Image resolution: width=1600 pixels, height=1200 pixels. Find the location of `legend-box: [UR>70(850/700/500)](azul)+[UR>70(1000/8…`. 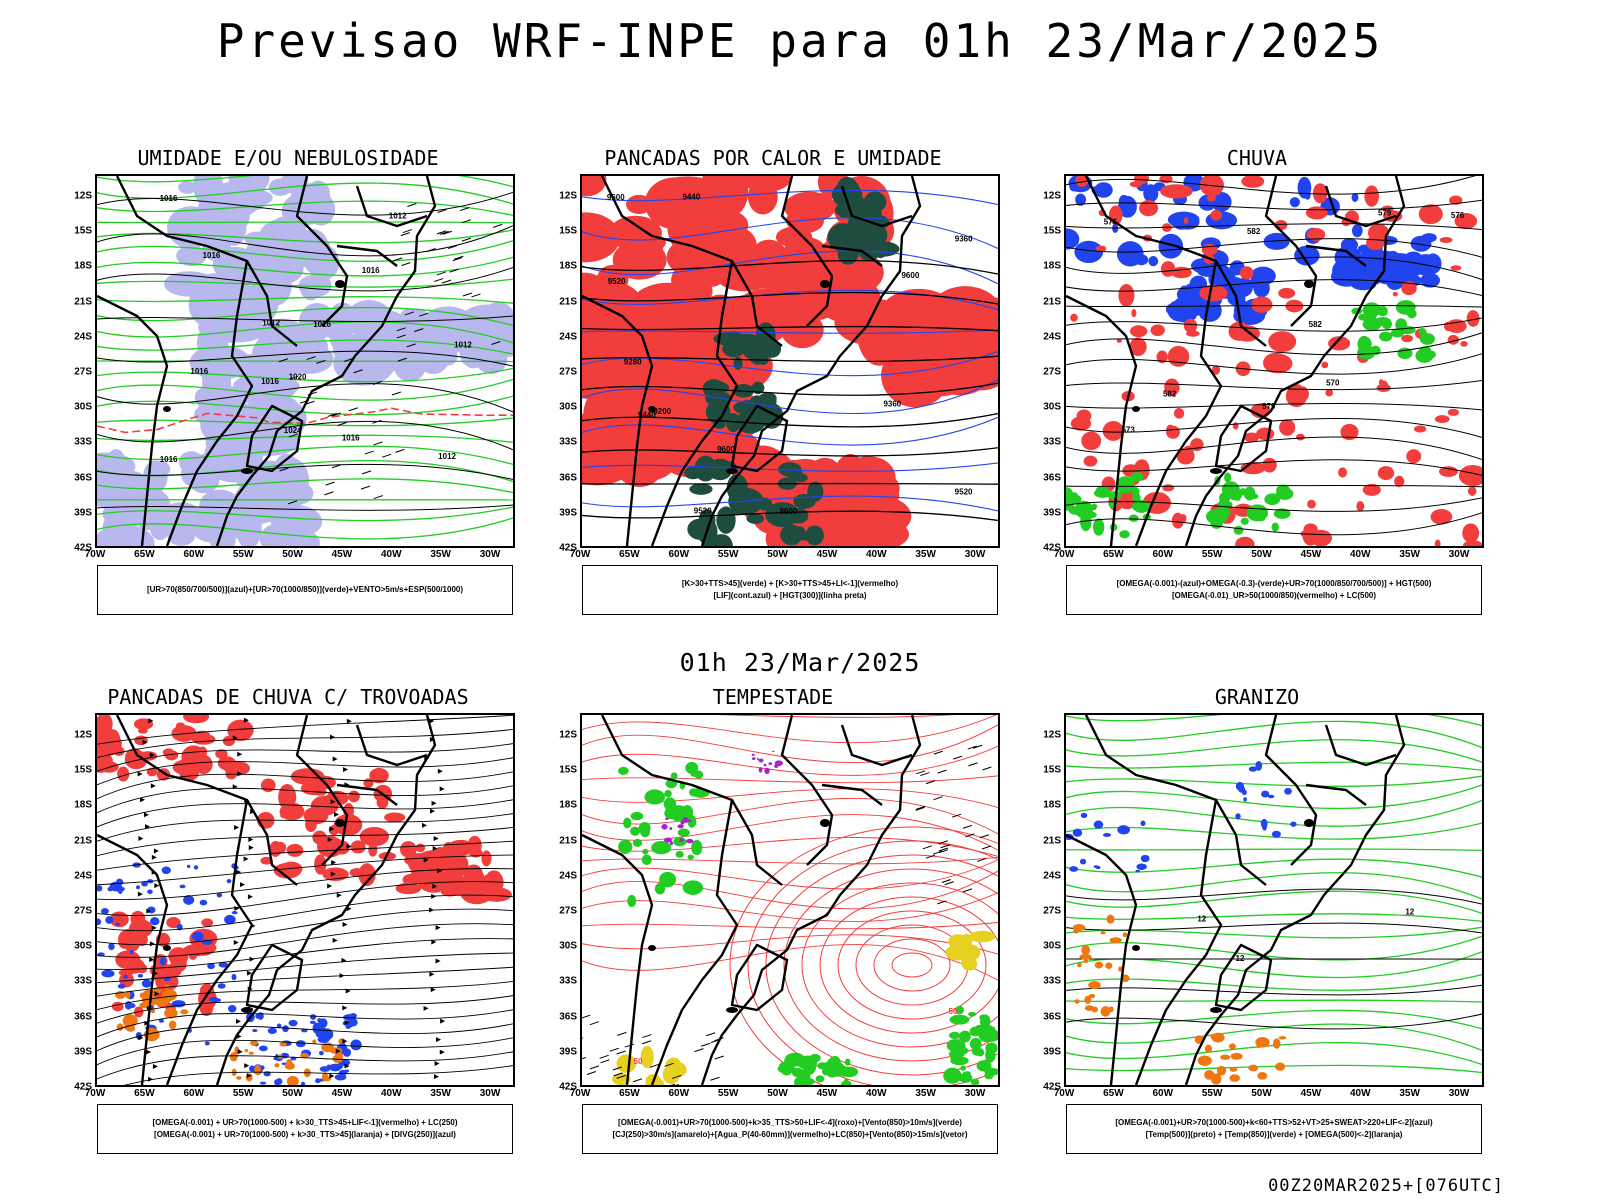

legend-box: [UR>70(850/700/500)](azul)+[UR>70(1000/8… is located at coordinates (305, 590).